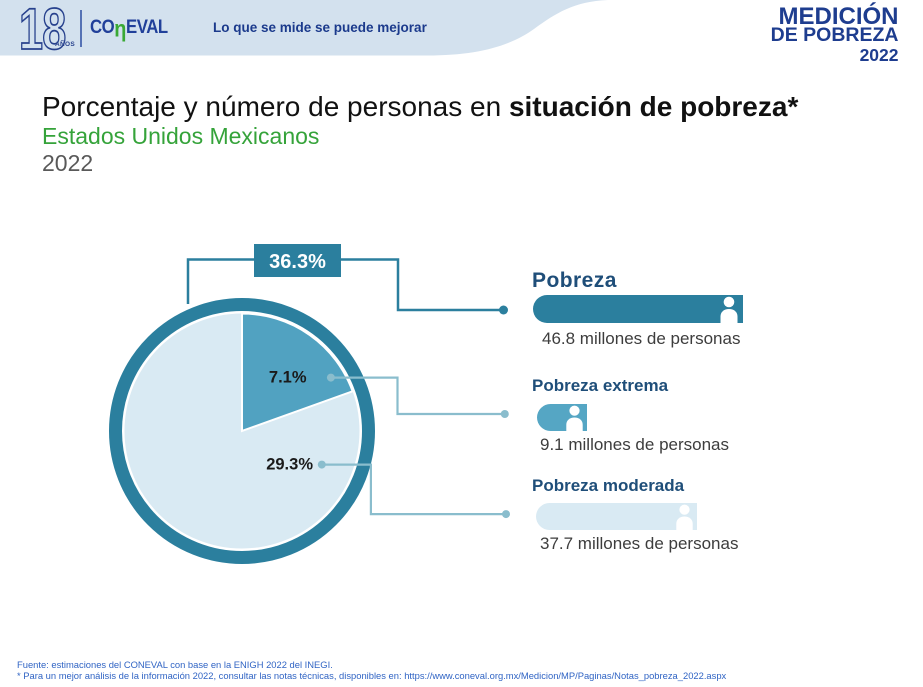 Image resolution: width=923 pixels, height=687 pixels. Describe the element at coordinates (297, 262) in the screenshot. I see `svg-text: 36.3%` at that location.